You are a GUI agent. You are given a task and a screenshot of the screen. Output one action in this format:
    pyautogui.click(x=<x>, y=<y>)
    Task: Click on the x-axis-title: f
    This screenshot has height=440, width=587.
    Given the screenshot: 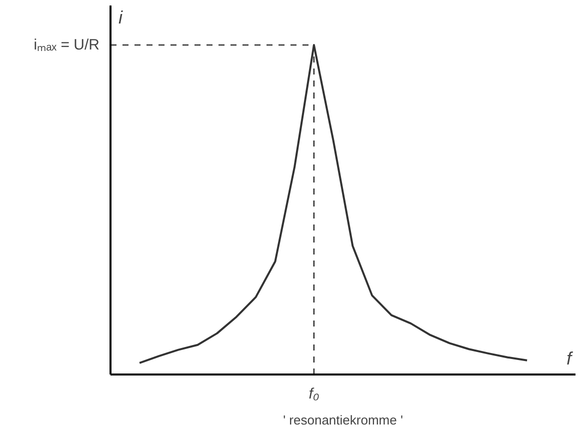 What is the action you would take?
    pyautogui.click(x=570, y=358)
    